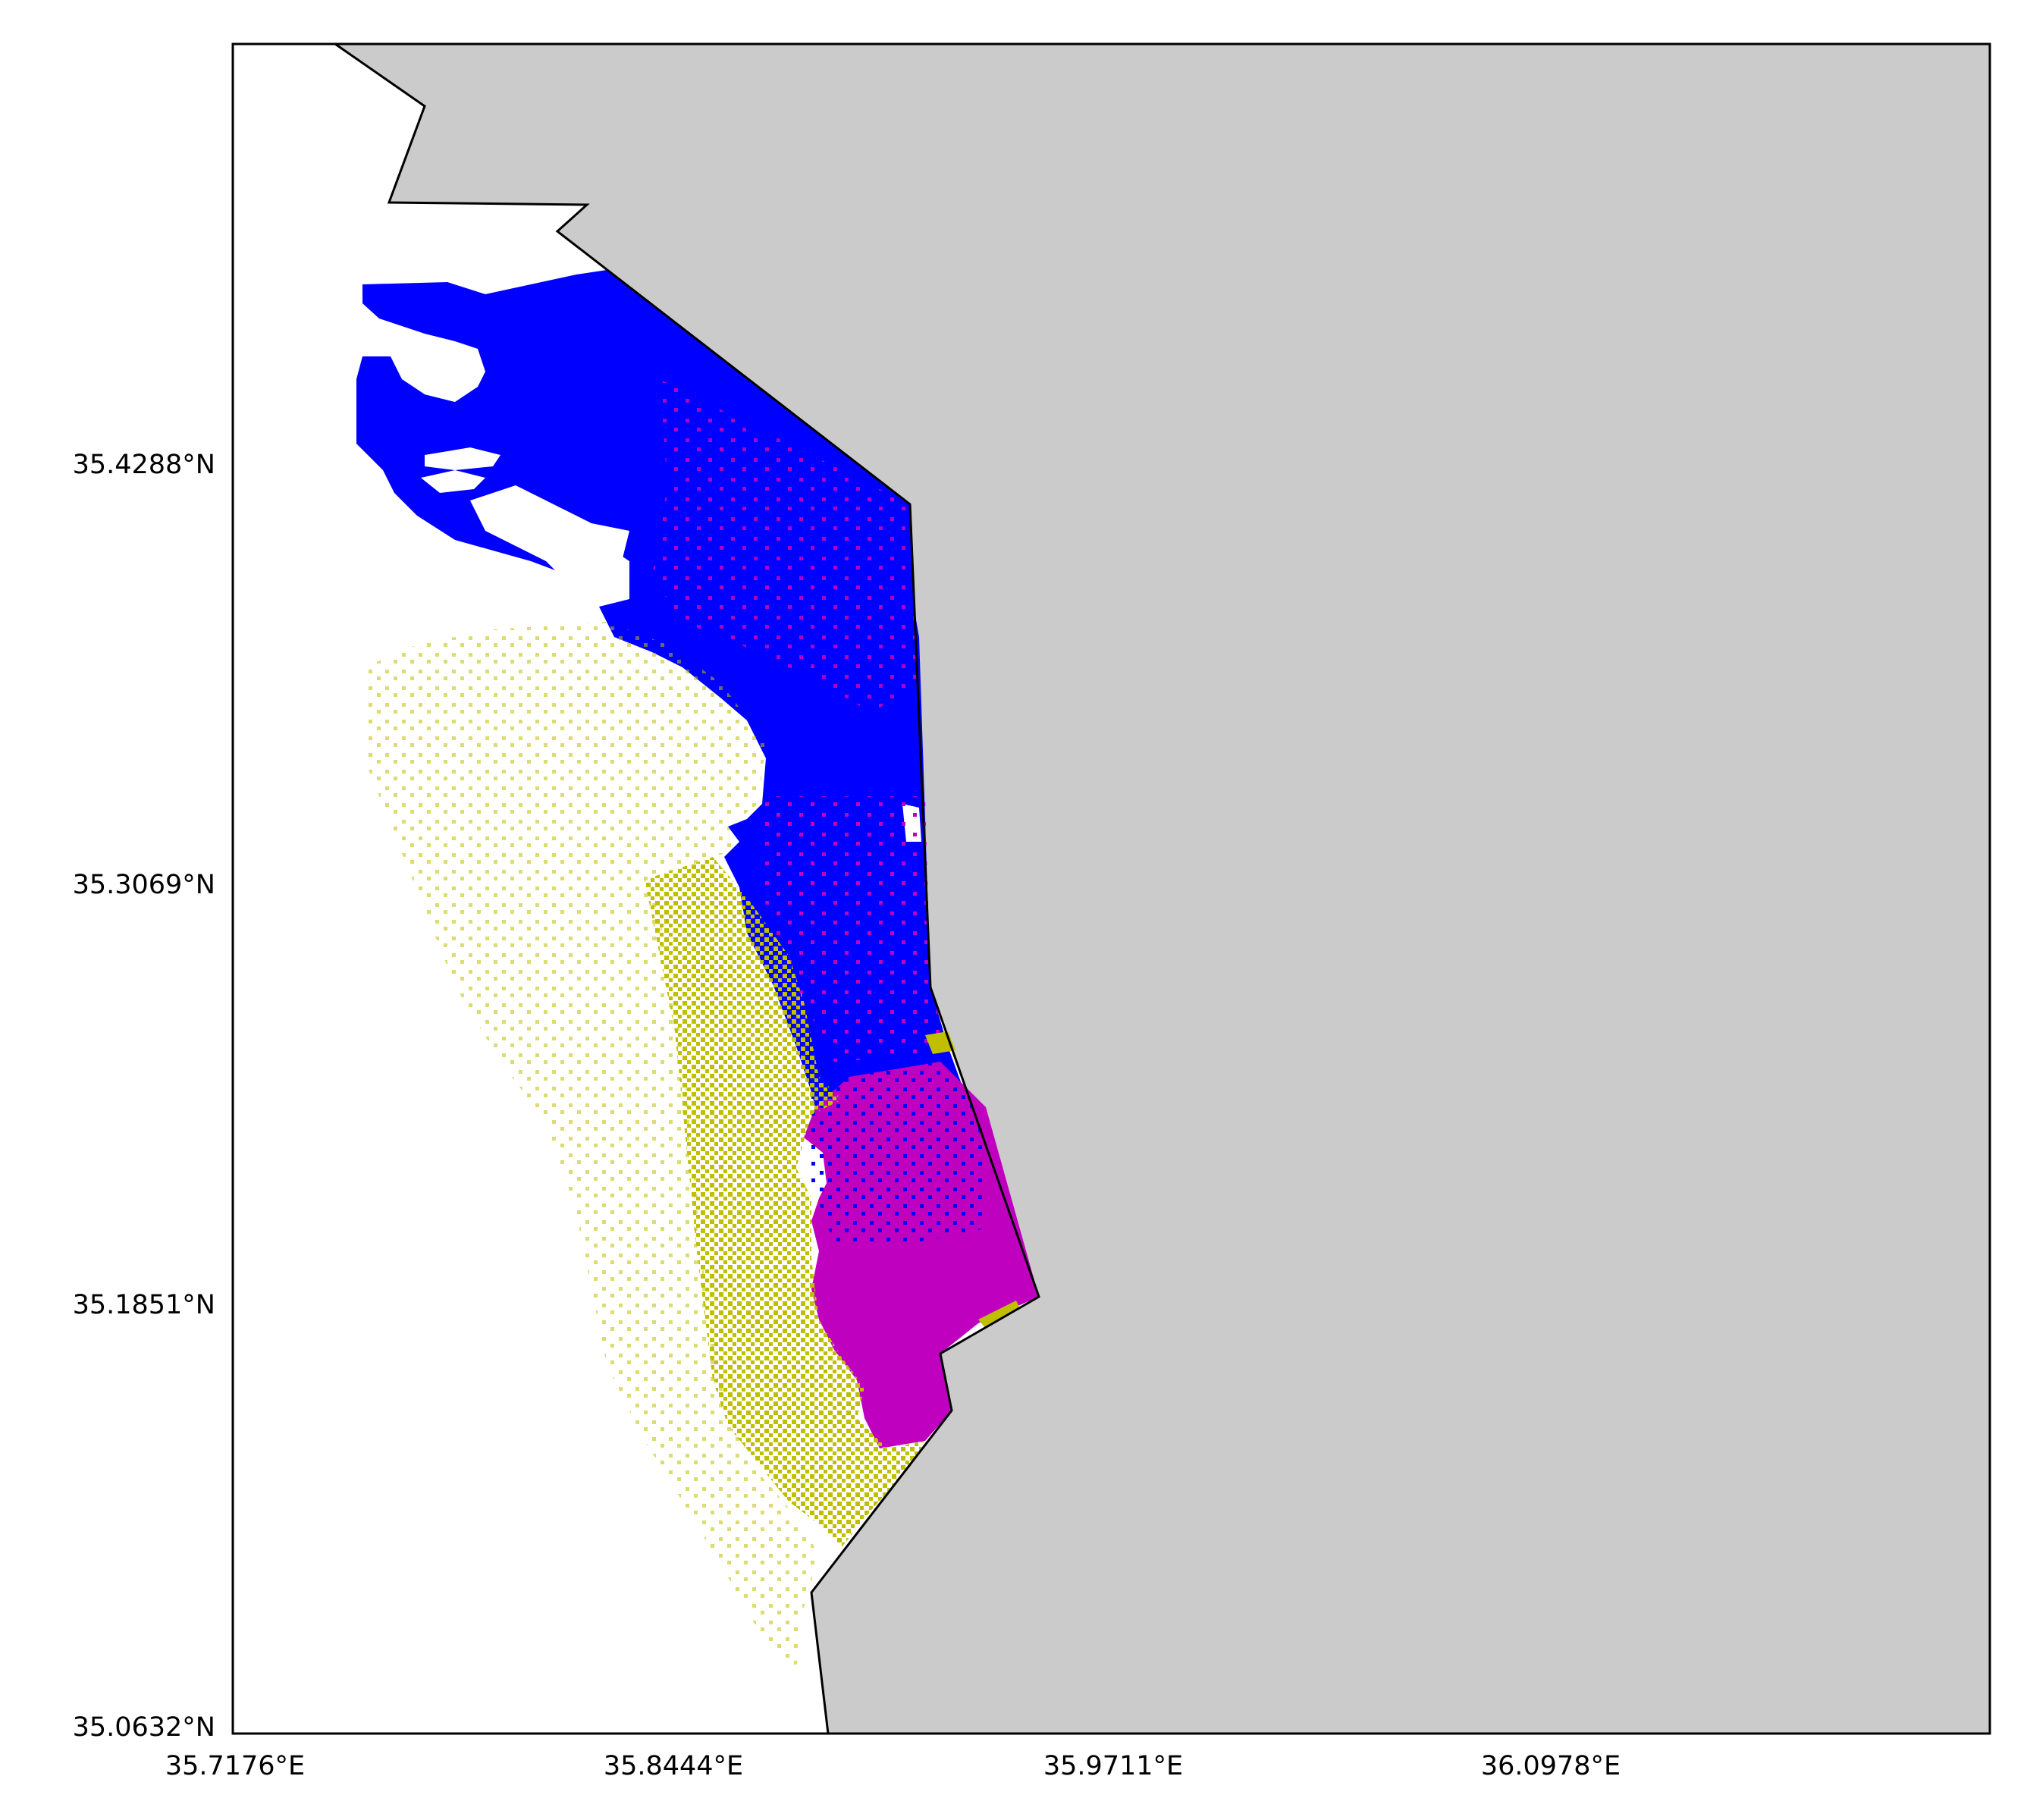  I want to click on olive-class-coastal-patch, so click(999, 1315).